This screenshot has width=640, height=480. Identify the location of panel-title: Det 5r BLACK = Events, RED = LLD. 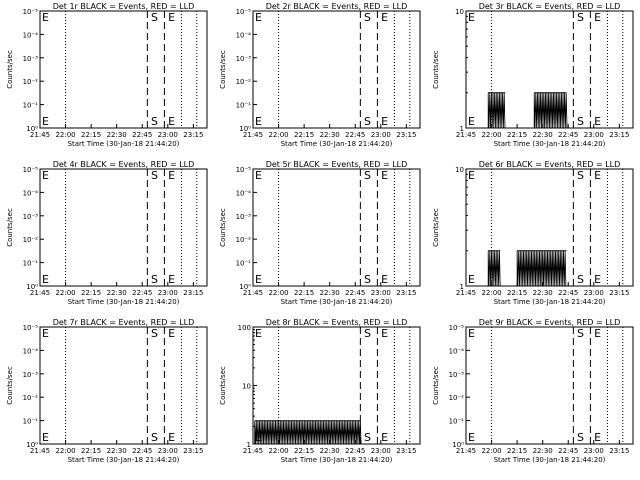
(337, 164).